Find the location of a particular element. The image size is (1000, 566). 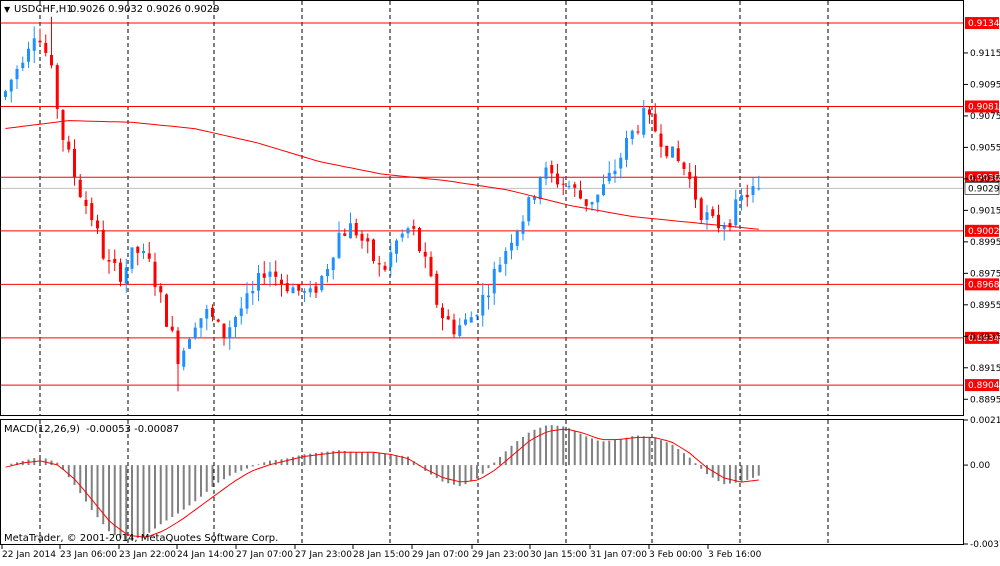

time-axis-label: 23 Jan 06:00 is located at coordinates (88, 555).